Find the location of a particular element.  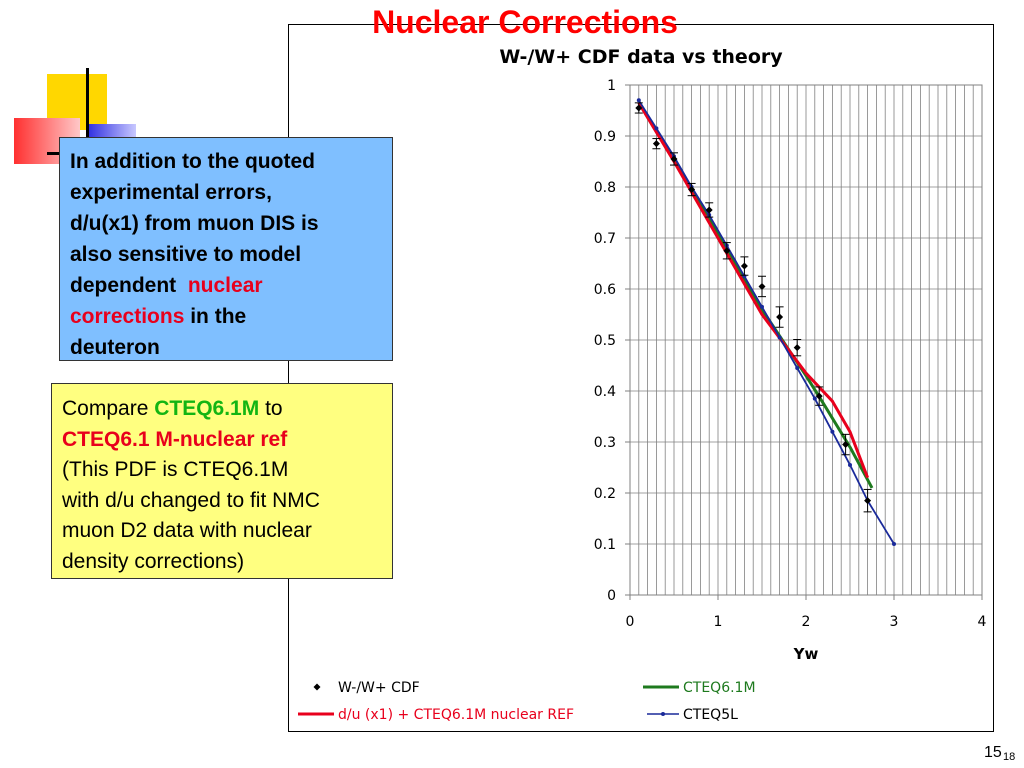

note-line: density corrections) is located at coordinates (153, 561).